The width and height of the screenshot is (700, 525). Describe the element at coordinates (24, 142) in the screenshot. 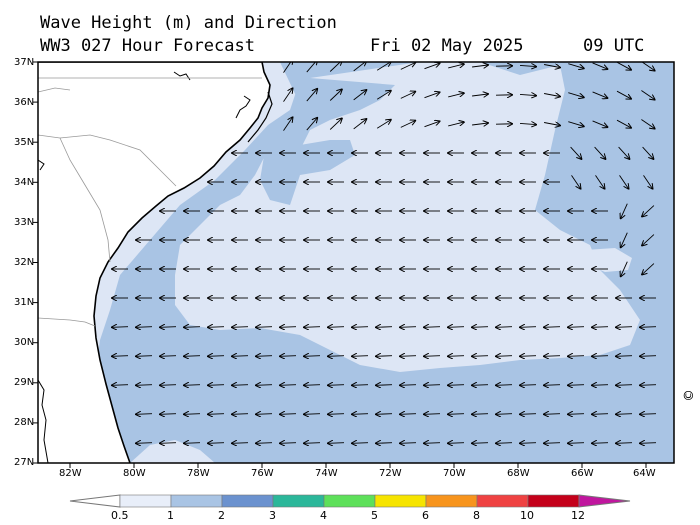

I see `lat-label: 35N` at that location.